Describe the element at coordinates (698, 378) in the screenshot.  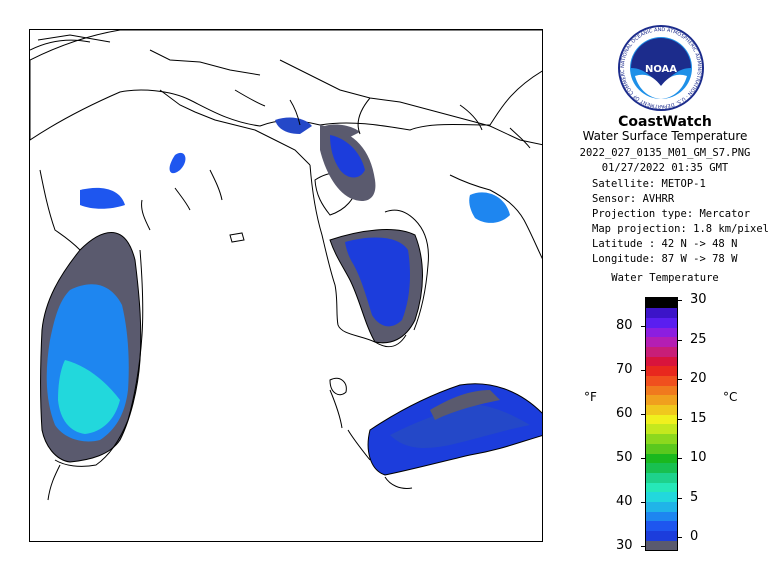
I see `celsius-tick-label: 20` at that location.